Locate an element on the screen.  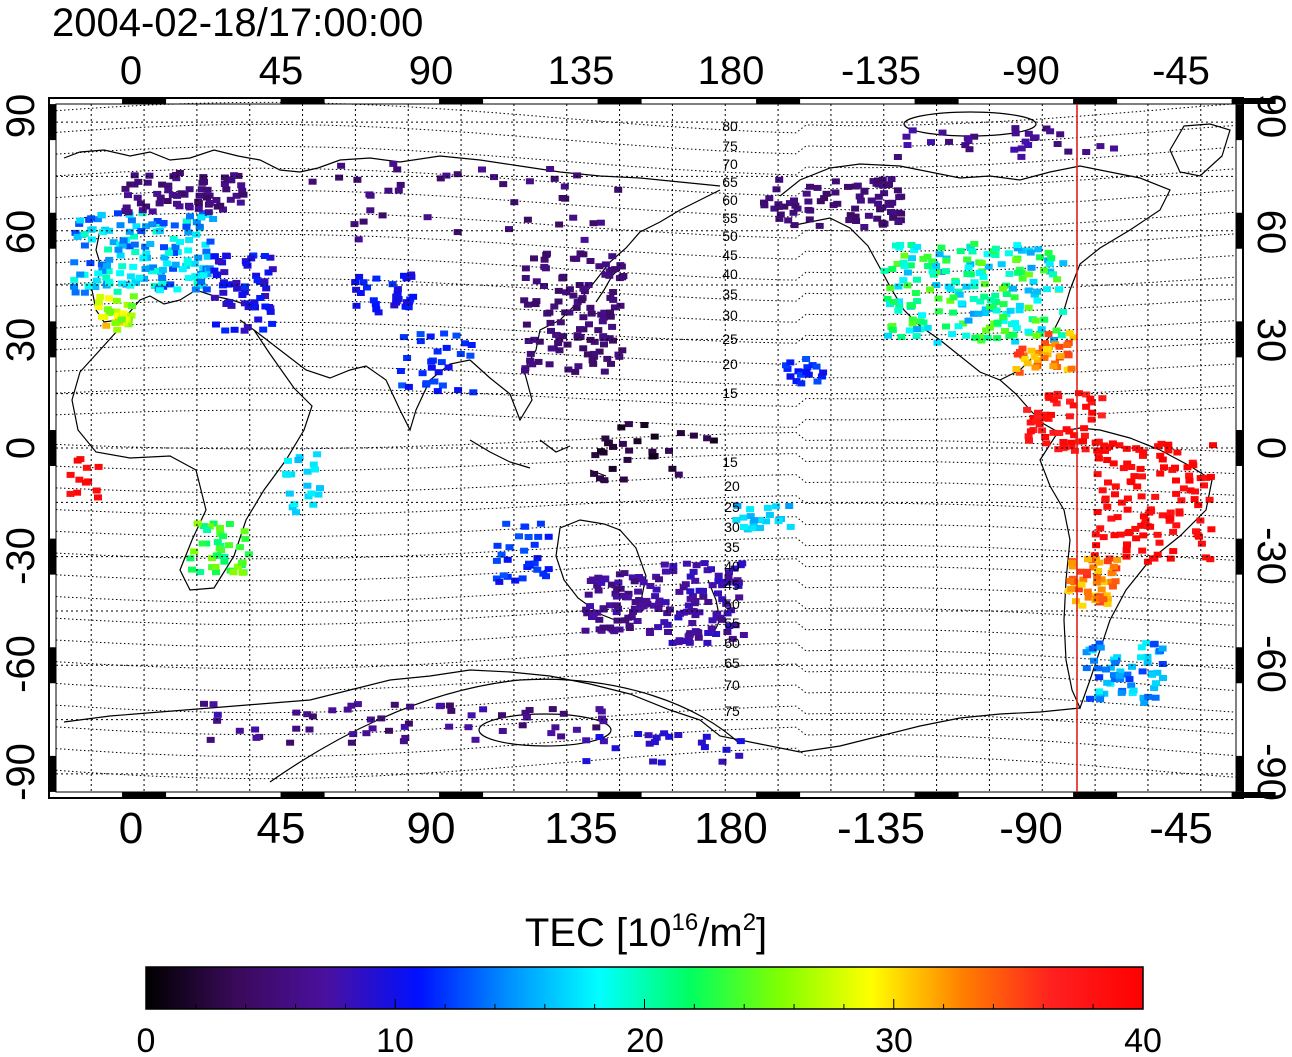
south-contour-label: 60 is located at coordinates (732, 643).